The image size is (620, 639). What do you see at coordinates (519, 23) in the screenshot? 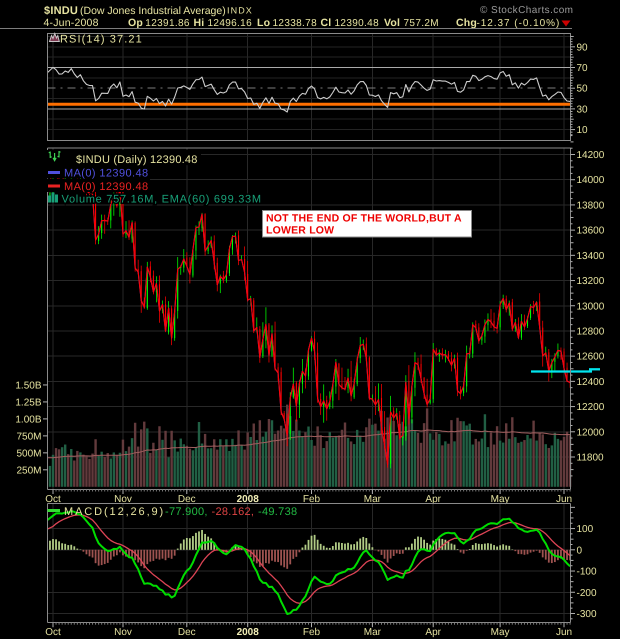
I see `svg-text: -12.37 (-0.10%)` at bounding box center [519, 23].